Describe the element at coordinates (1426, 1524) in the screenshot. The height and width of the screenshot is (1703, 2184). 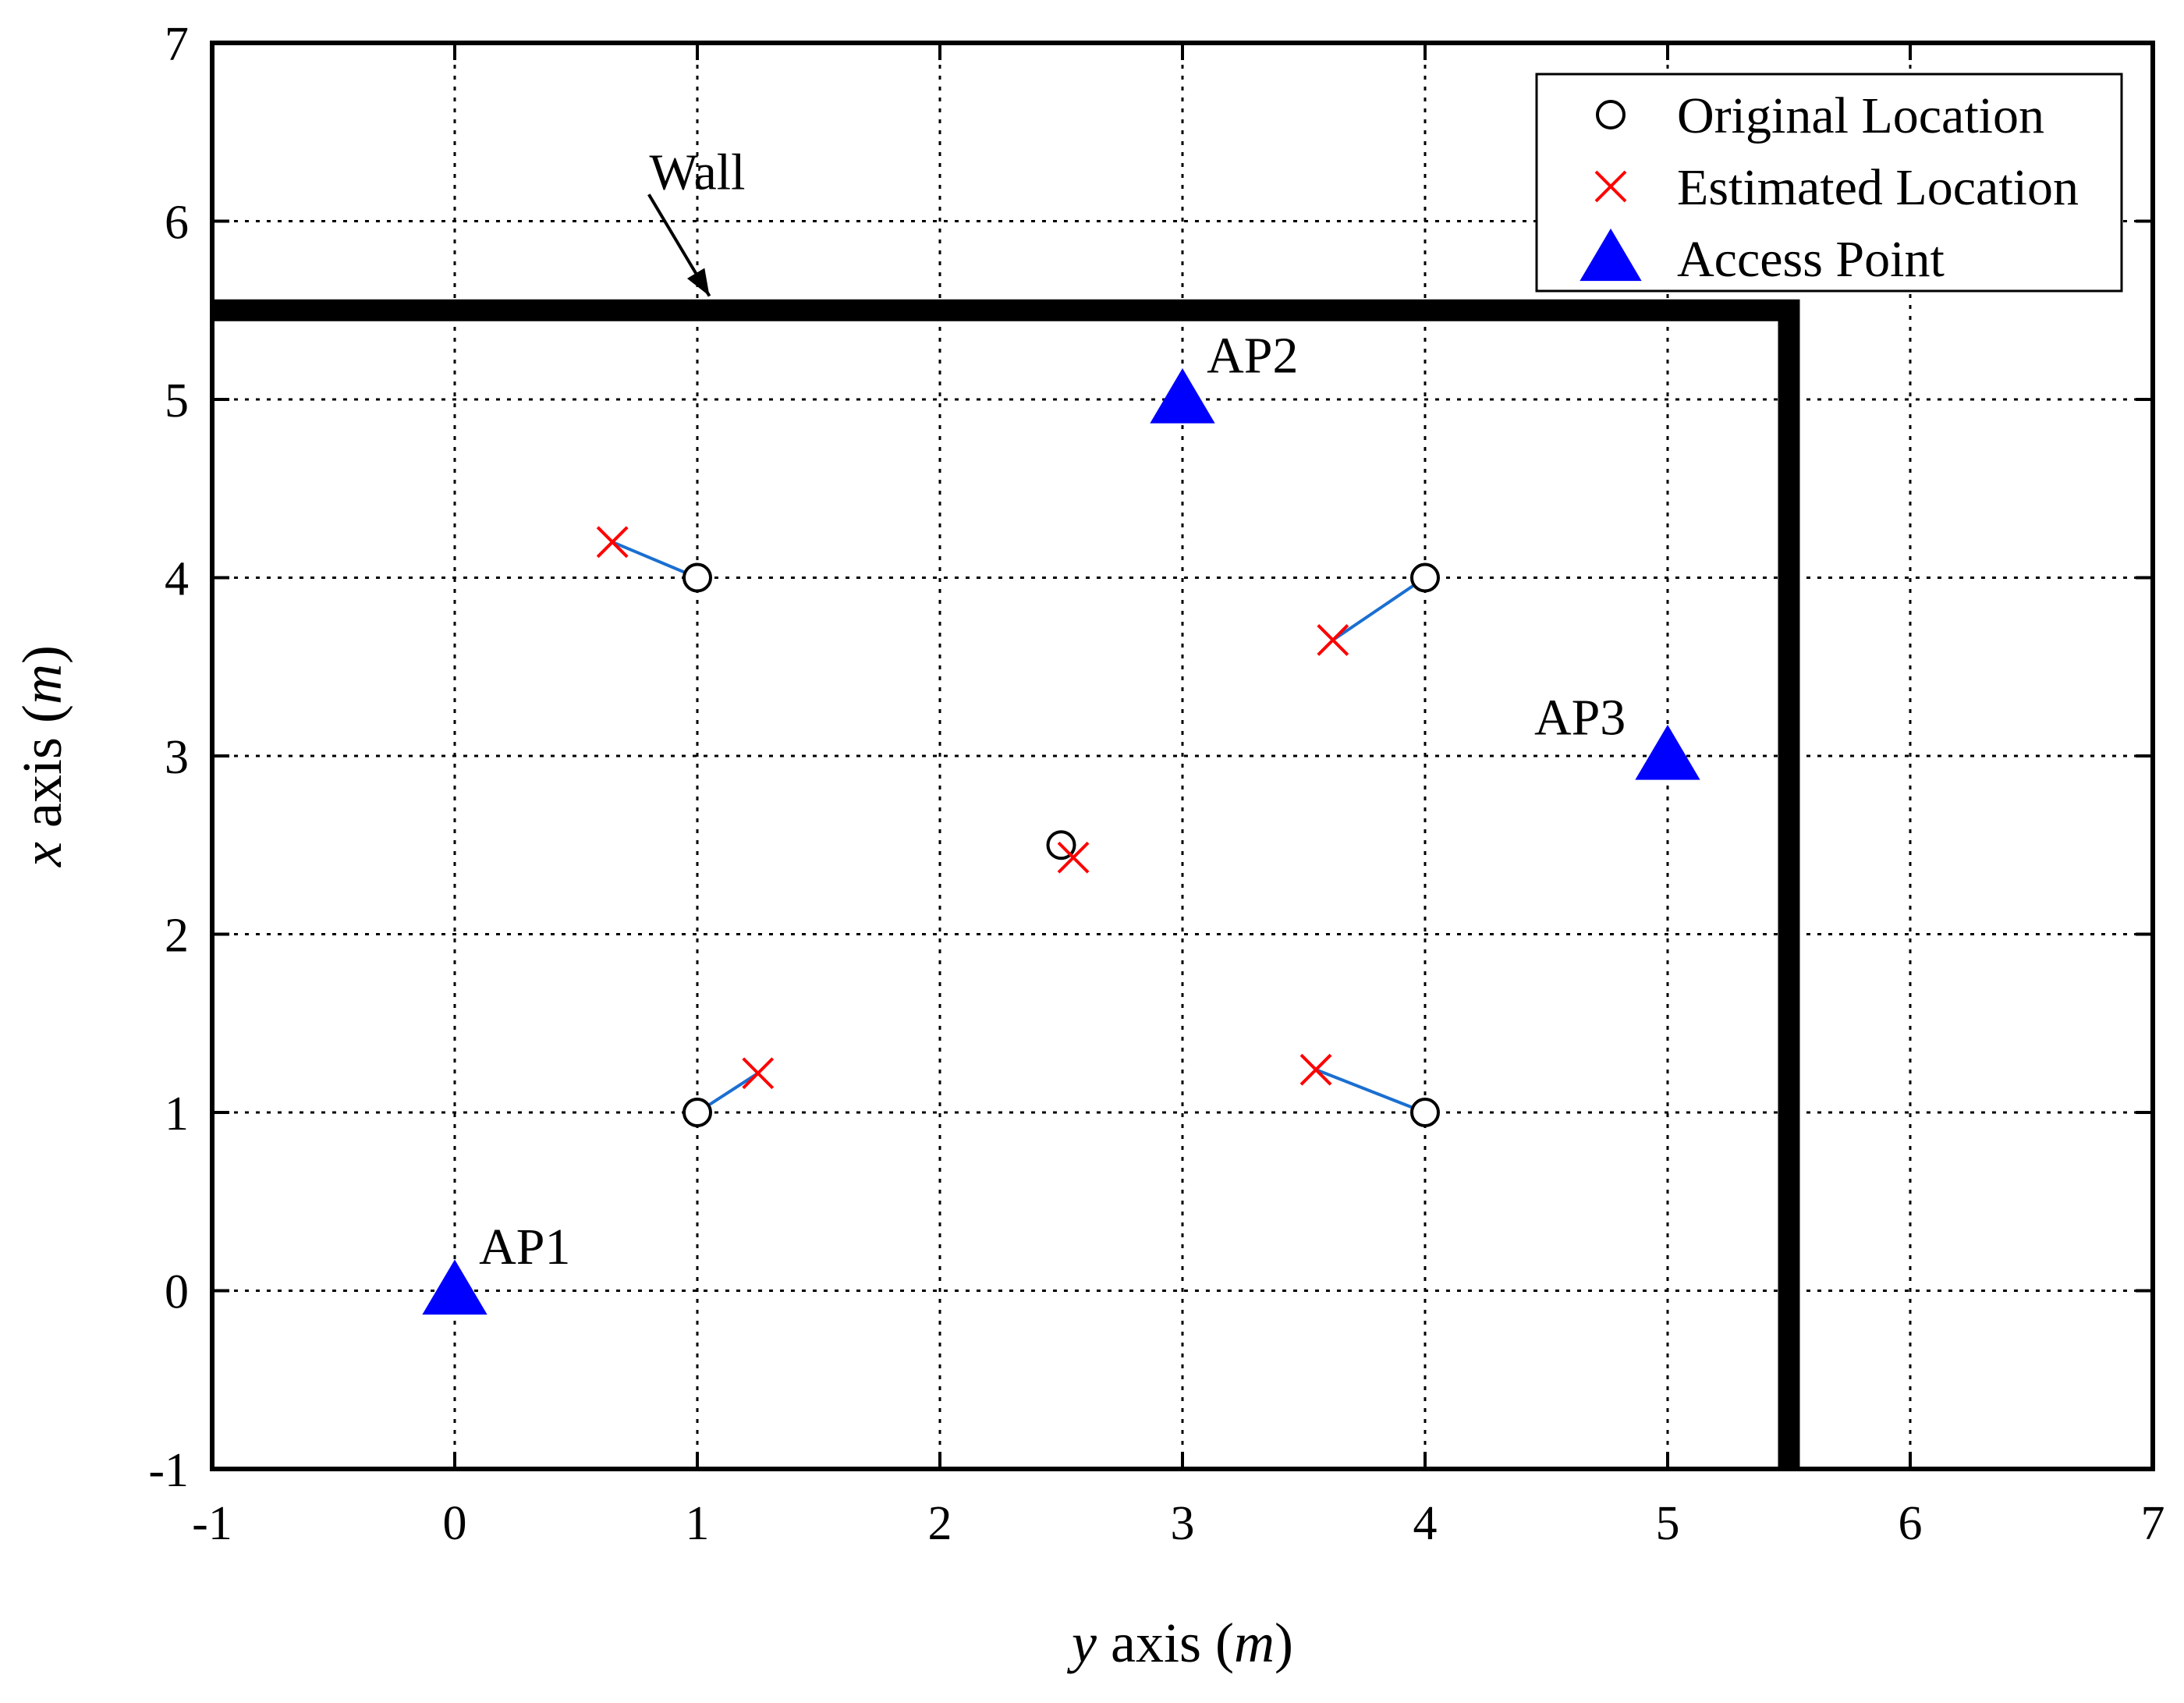
I see `x-tick-label: 4` at that location.